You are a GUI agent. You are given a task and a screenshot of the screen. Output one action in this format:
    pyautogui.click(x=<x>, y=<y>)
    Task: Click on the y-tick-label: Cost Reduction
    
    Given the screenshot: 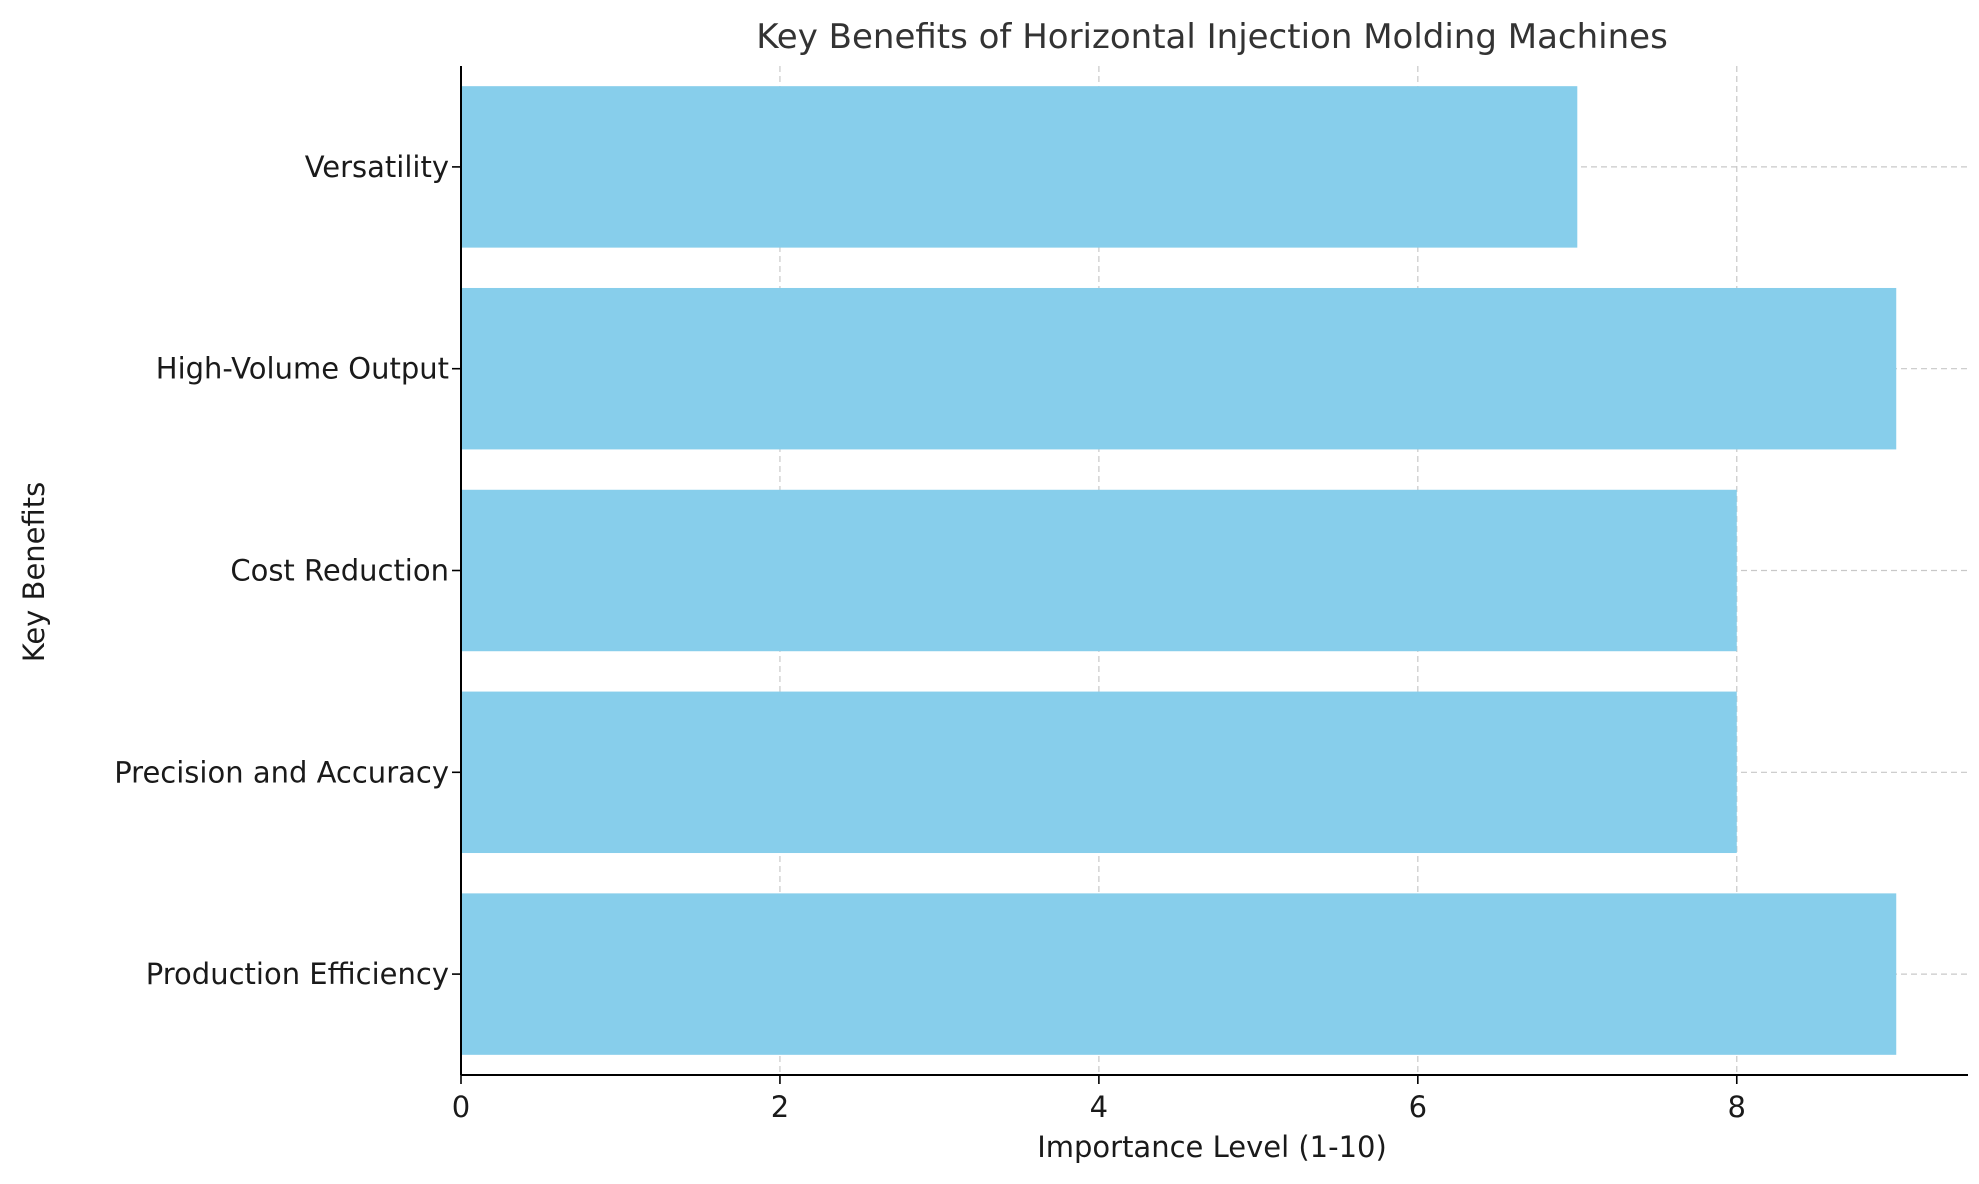 What is the action you would take?
    pyautogui.click(x=339, y=571)
    